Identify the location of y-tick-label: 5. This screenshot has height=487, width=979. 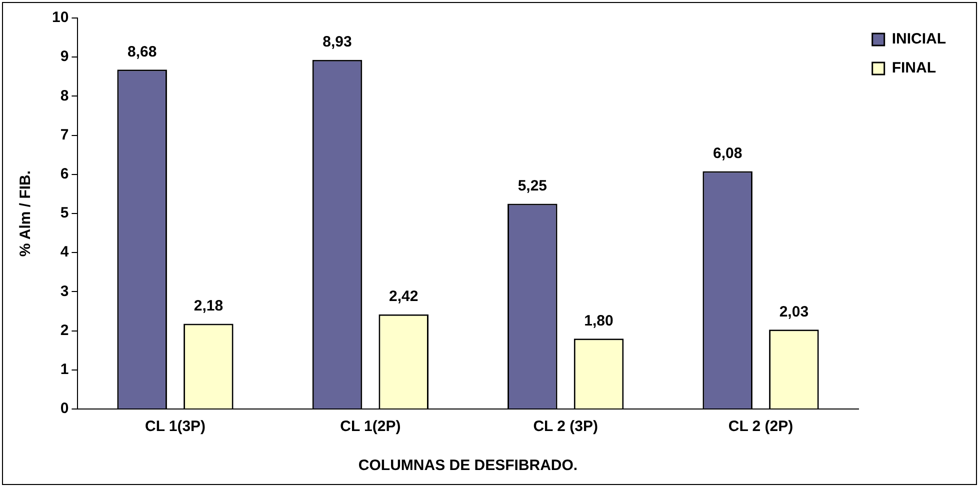
(64, 213).